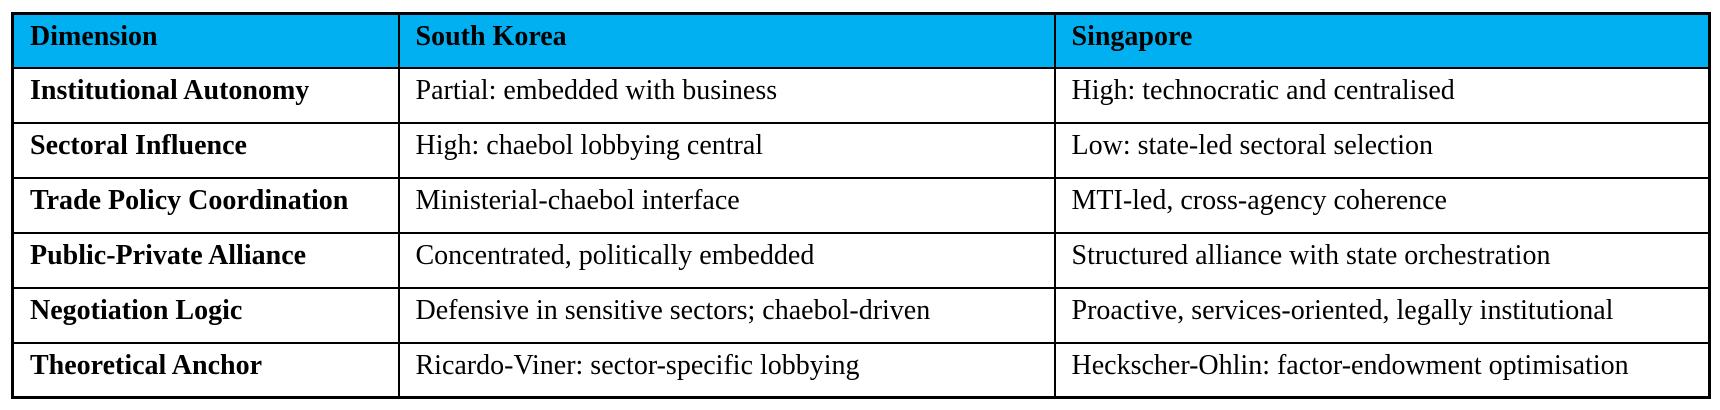 Image resolution: width=1720 pixels, height=410 pixels. I want to click on cell-dimension: Sectoral Influence, so click(205, 150).